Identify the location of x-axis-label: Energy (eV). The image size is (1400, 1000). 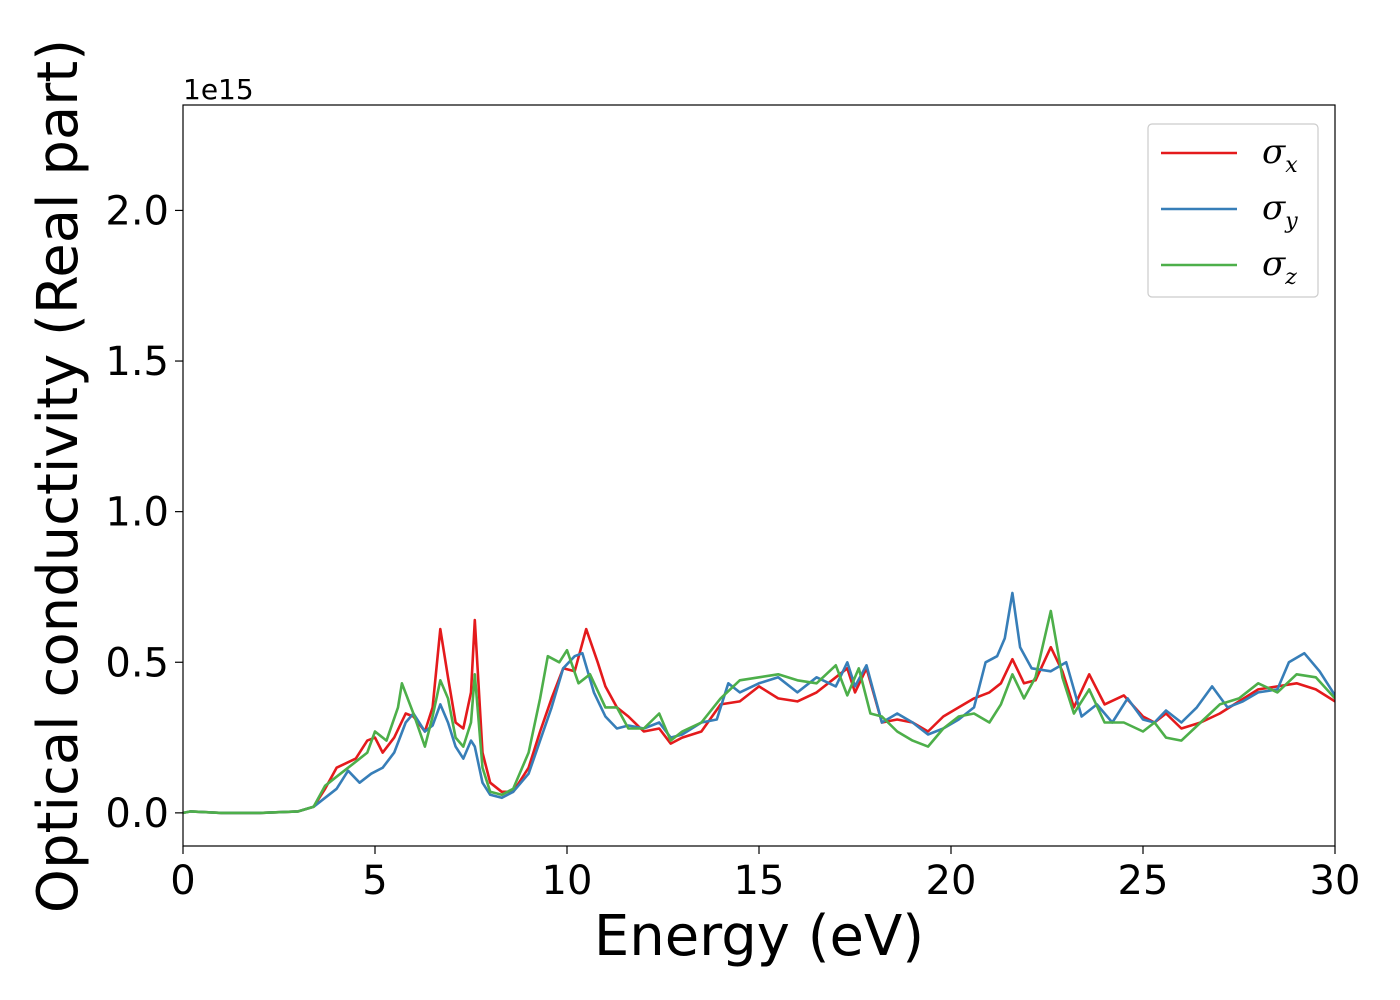
(759, 936).